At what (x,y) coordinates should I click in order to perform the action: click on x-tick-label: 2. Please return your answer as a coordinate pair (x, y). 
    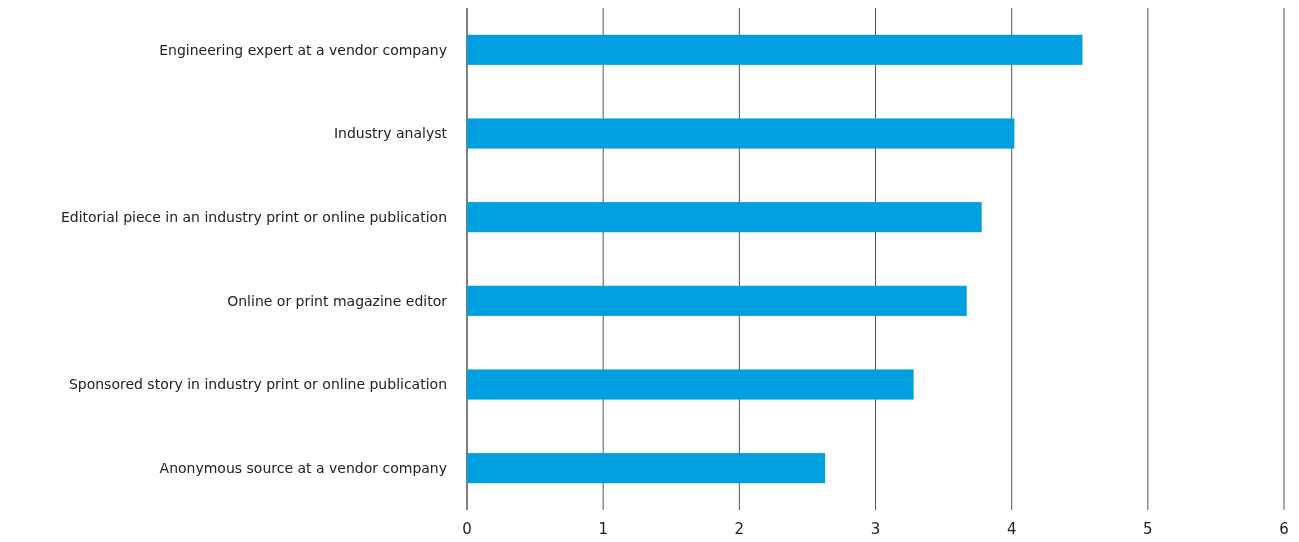
    Looking at the image, I should click on (739, 529).